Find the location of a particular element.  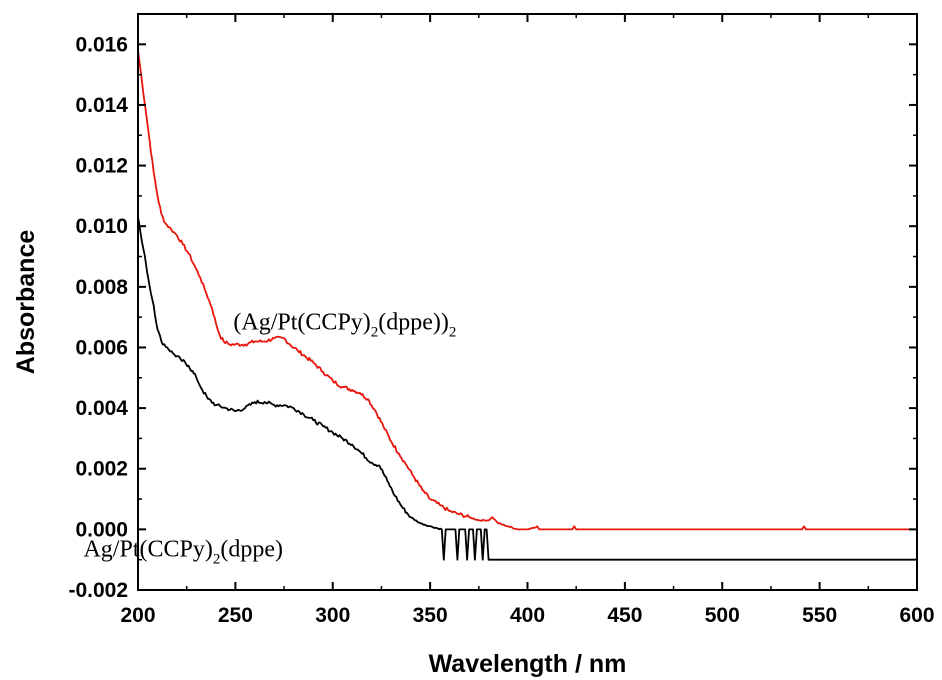

x-tick-label: 400 is located at coordinates (527, 615).